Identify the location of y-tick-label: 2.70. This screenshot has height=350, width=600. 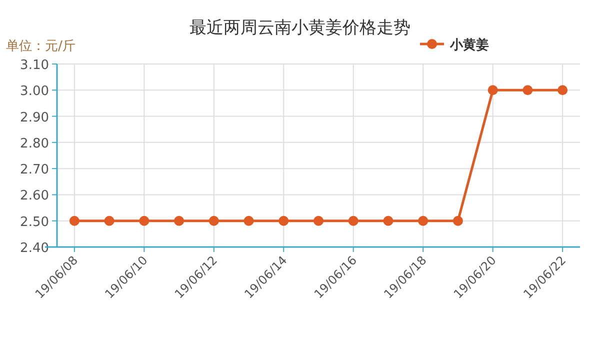
(34, 170).